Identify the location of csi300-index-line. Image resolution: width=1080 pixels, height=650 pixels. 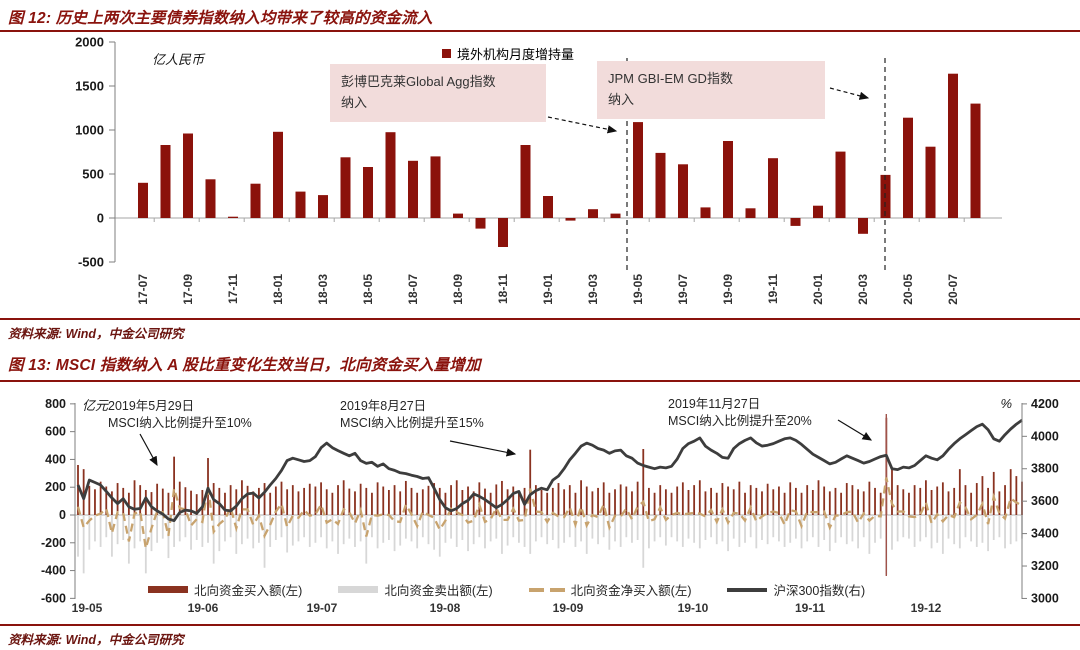
(549, 470).